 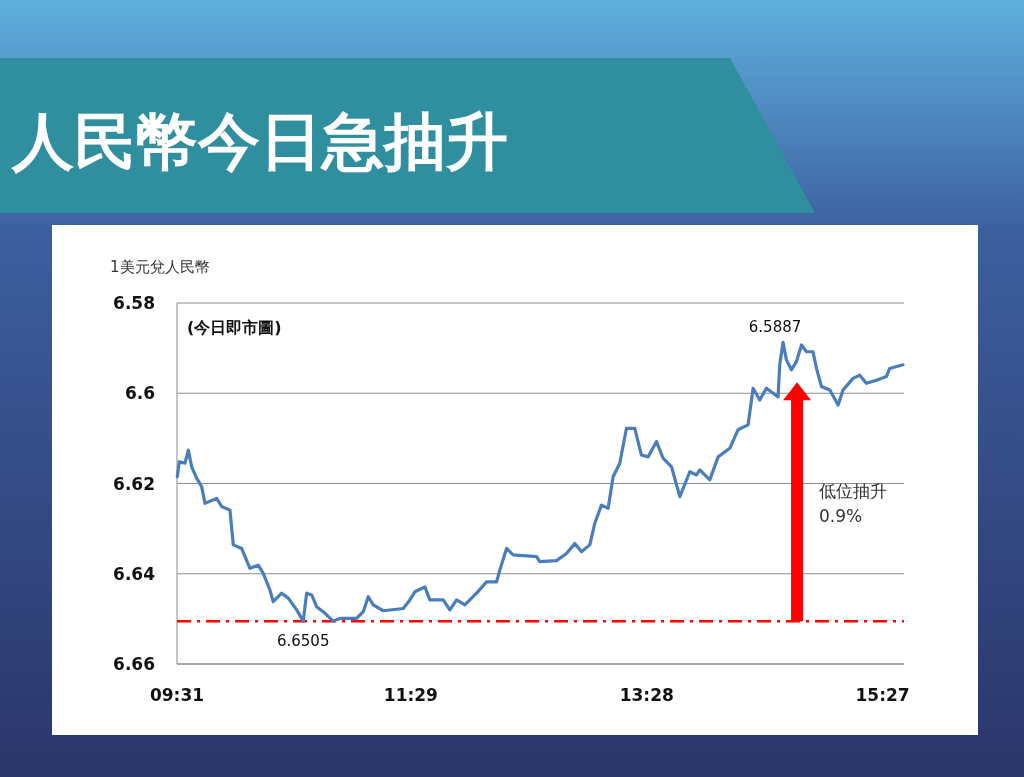 What do you see at coordinates (234, 327) in the screenshot?
I see `annotation: (今日即市圖)` at bounding box center [234, 327].